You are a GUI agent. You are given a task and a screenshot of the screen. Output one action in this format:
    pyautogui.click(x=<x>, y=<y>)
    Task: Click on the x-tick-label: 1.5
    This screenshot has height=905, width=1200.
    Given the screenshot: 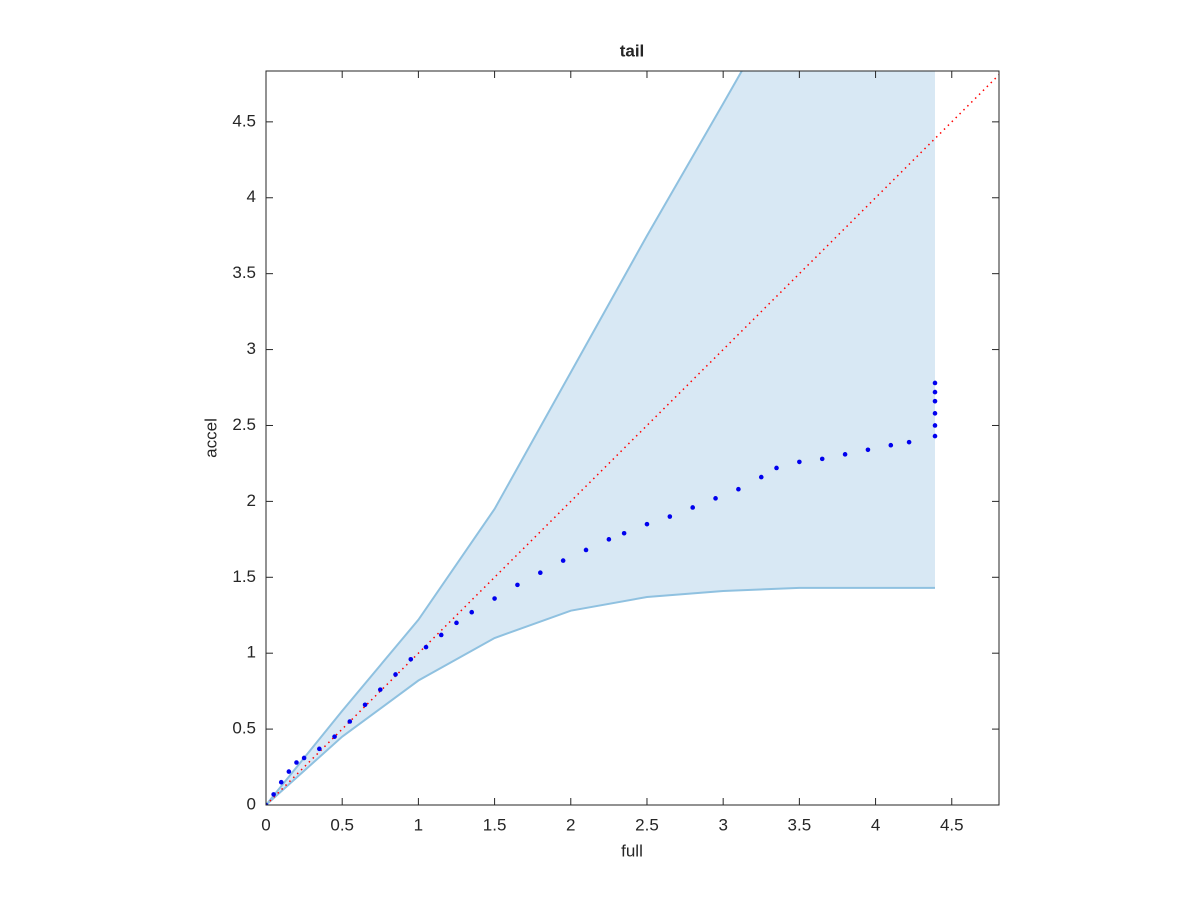 What is the action you would take?
    pyautogui.click(x=495, y=824)
    